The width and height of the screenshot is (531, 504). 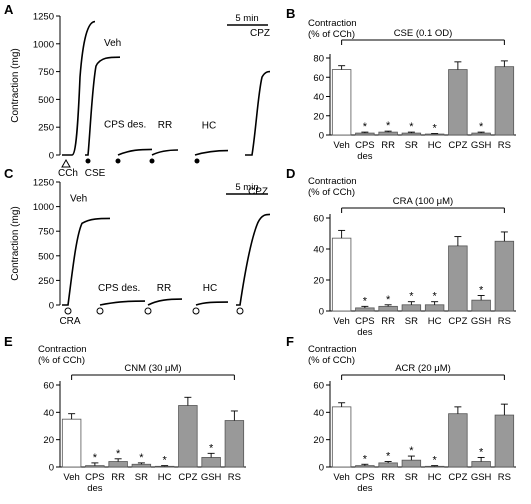 I want to click on panel-letter-f: F, so click(x=290, y=341).